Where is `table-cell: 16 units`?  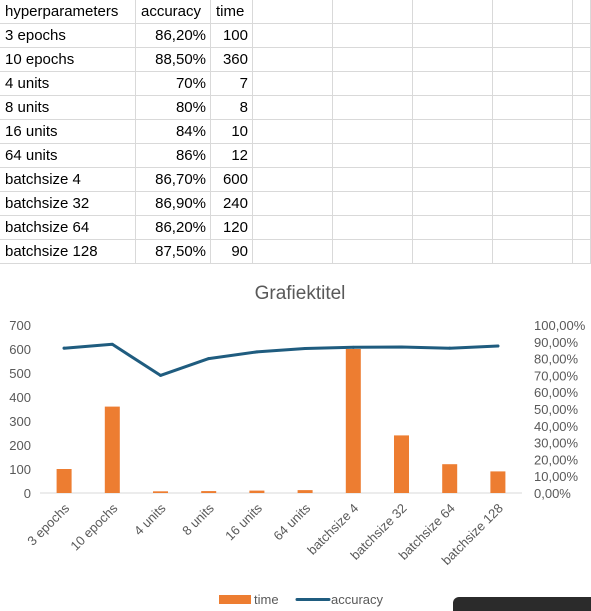 table-cell: 16 units is located at coordinates (68, 132).